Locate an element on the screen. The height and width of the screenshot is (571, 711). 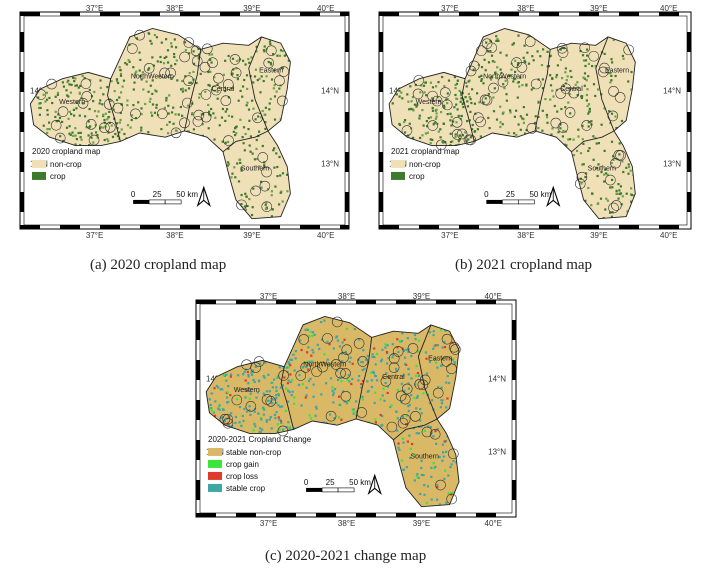
legend-title: 2021 cropland map is located at coordinates (425, 151).